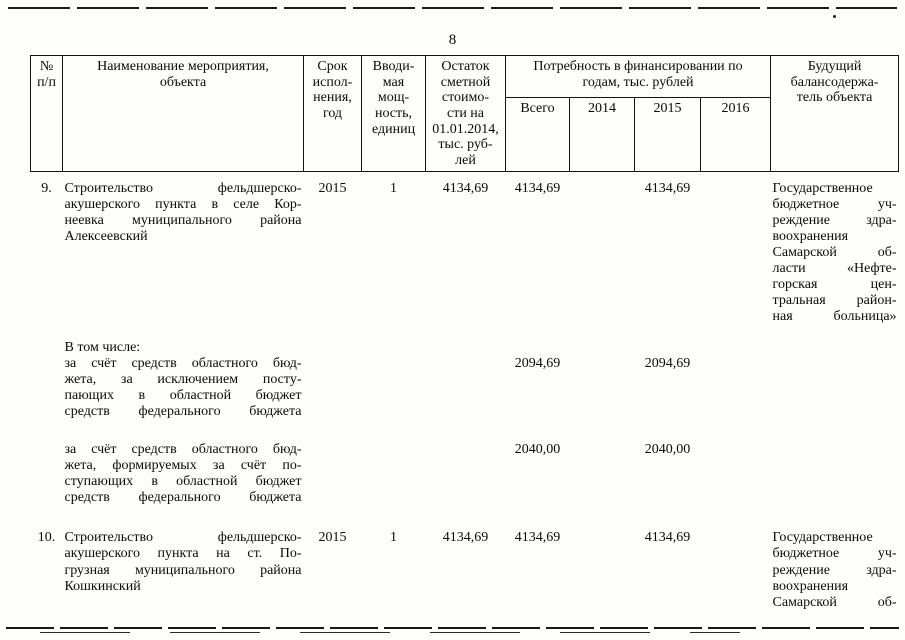 The width and height of the screenshot is (905, 640). I want to click on scan-artifact-top-line, so click(452, 8).